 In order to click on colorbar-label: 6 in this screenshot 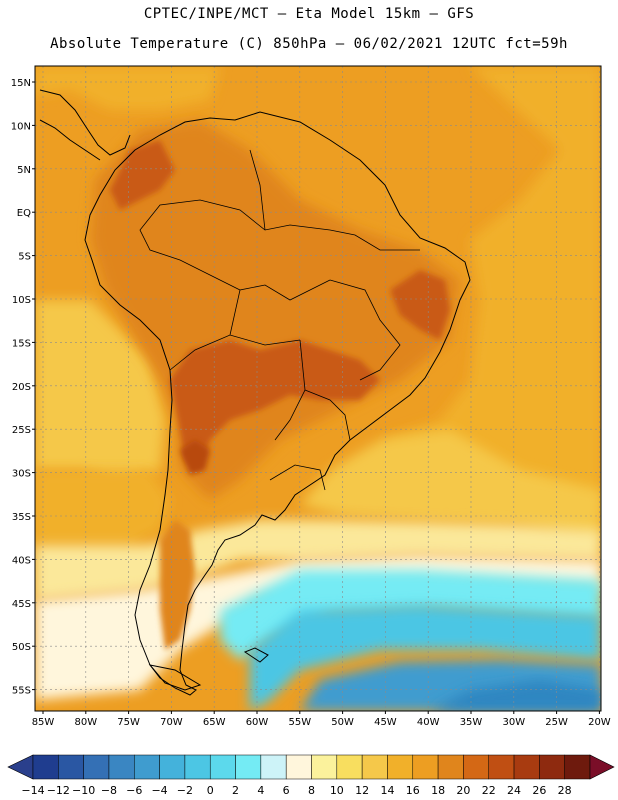, I will do `click(286, 790)`.